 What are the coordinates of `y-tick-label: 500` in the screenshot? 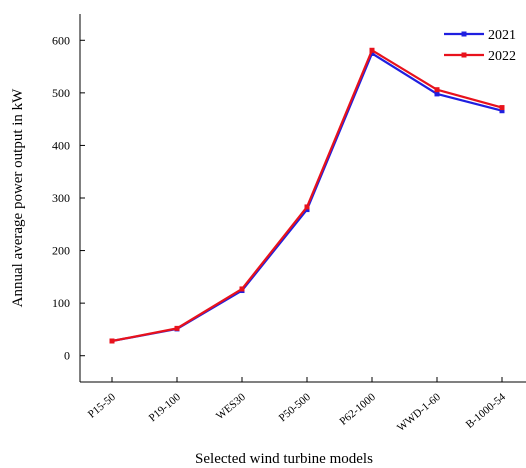 It's located at (61, 93).